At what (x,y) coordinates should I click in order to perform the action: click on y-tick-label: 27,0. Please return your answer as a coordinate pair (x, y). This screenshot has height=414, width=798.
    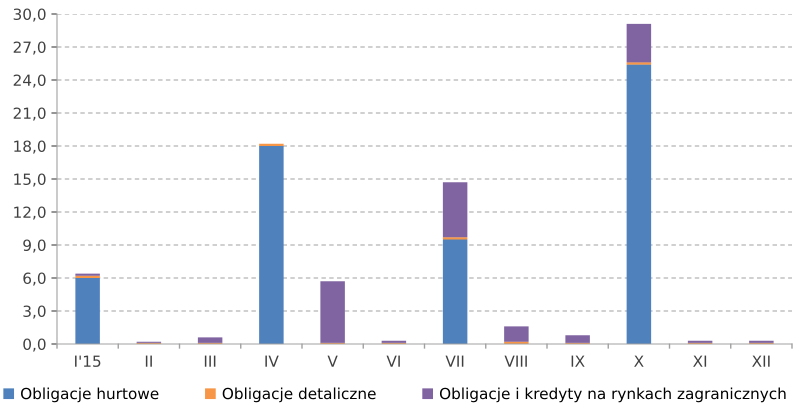
    Looking at the image, I should click on (30, 48).